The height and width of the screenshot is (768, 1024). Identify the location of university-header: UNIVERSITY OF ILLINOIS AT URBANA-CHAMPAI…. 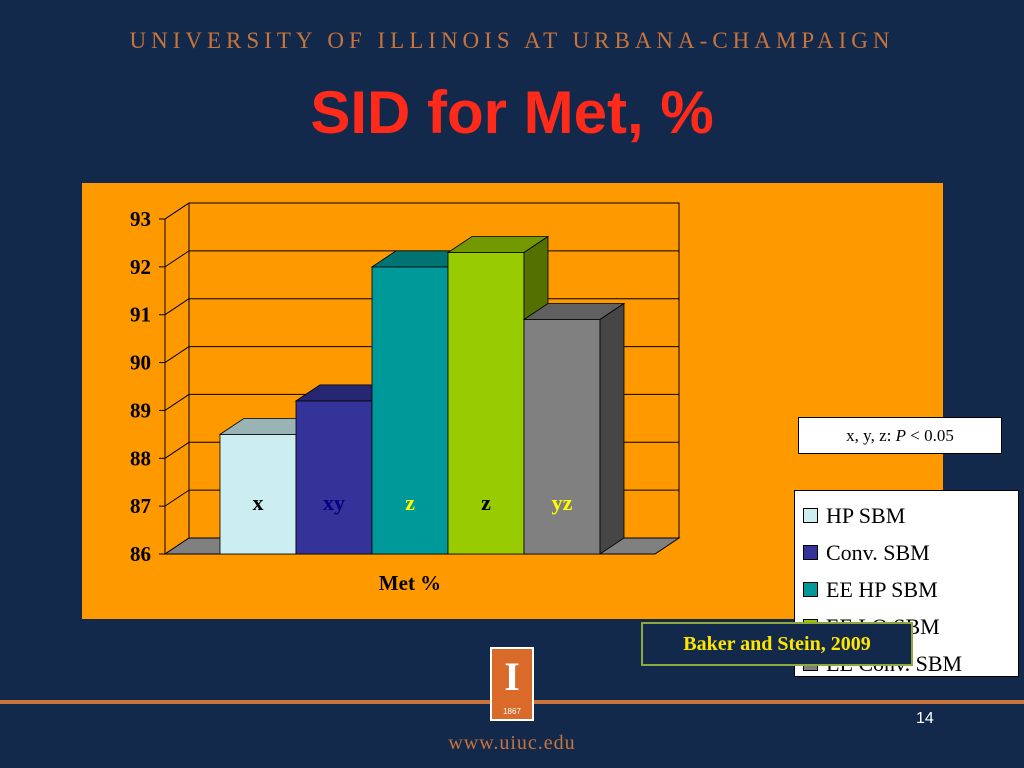
(512, 40).